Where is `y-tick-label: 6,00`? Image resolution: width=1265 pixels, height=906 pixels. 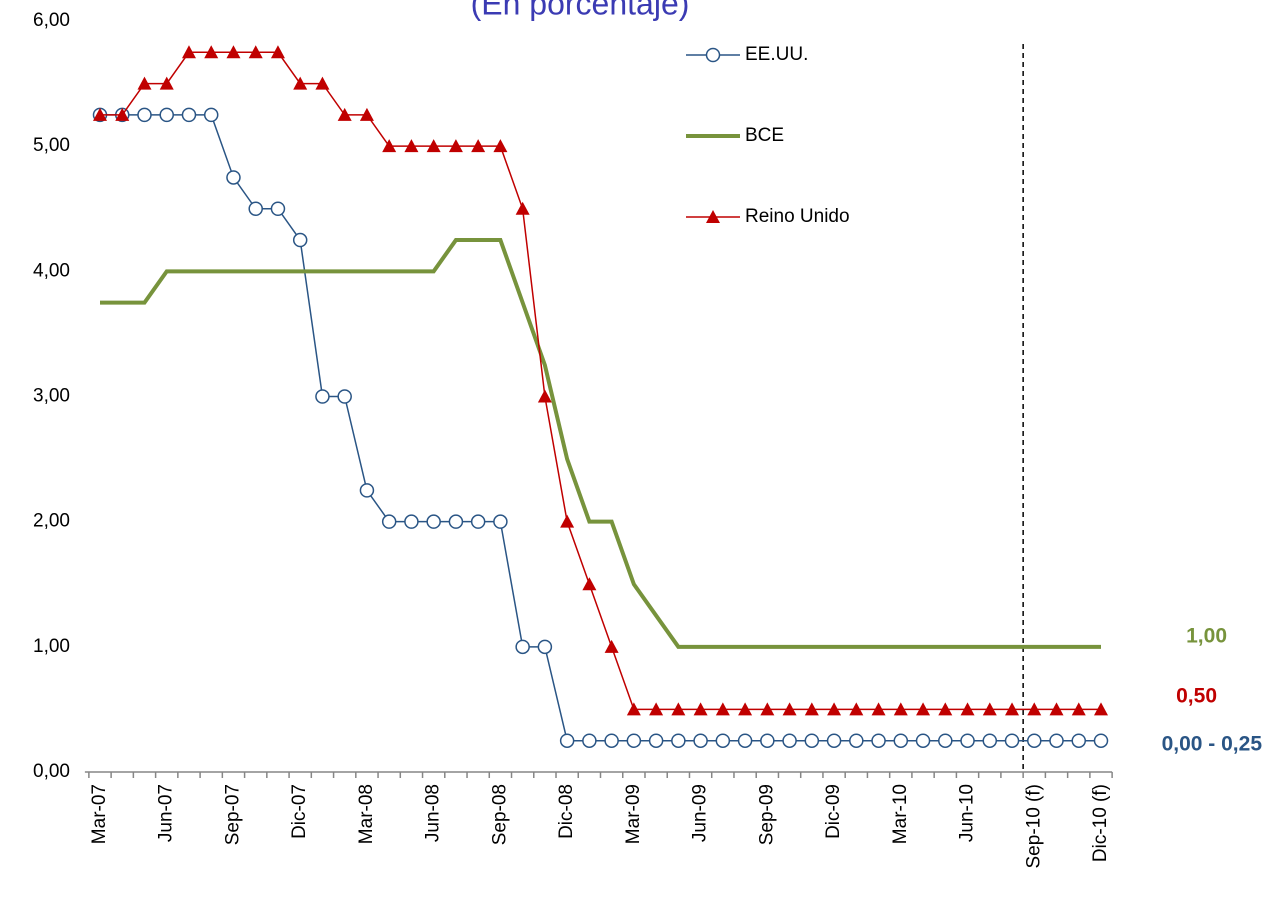 y-tick-label: 6,00 is located at coordinates (51, 20).